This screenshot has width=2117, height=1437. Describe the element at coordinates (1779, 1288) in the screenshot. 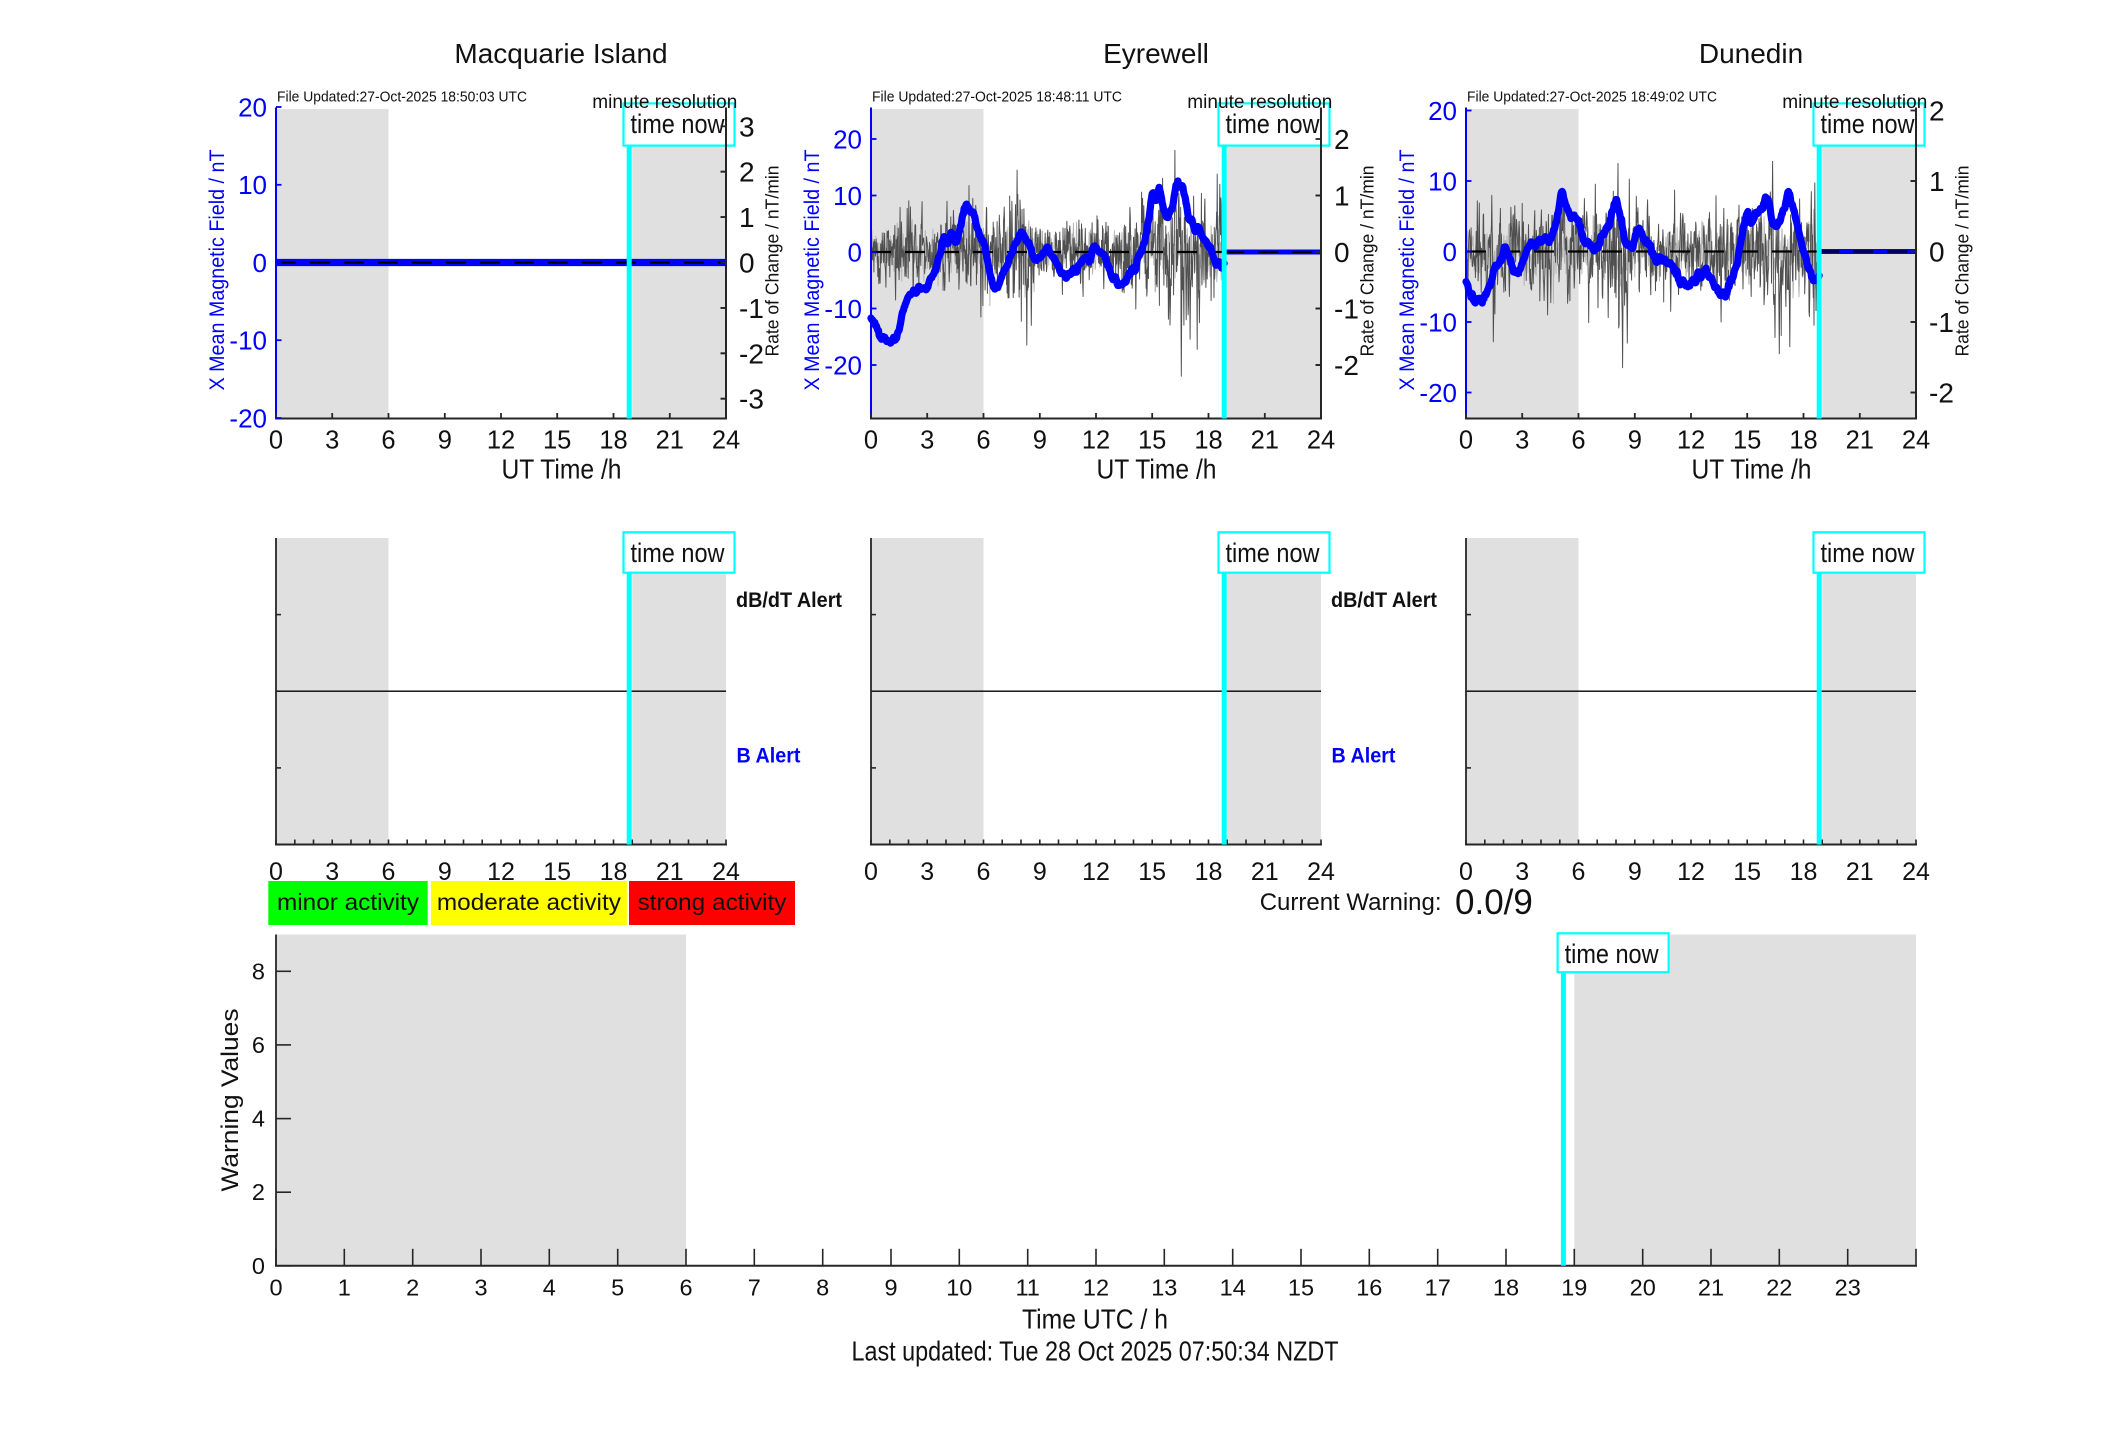

I see `svg-text: 22` at that location.